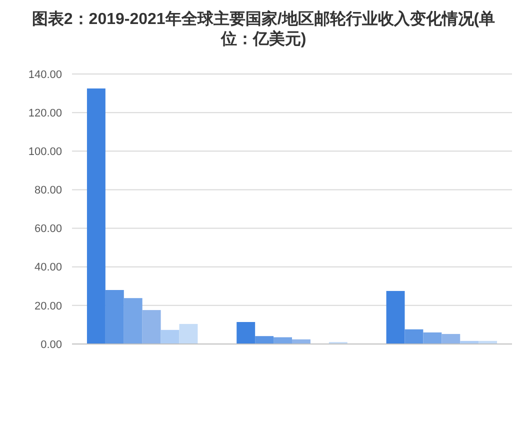 This screenshot has height=446, width=527. What do you see at coordinates (45, 152) in the screenshot?
I see `y-tick-label: 100.00` at bounding box center [45, 152].